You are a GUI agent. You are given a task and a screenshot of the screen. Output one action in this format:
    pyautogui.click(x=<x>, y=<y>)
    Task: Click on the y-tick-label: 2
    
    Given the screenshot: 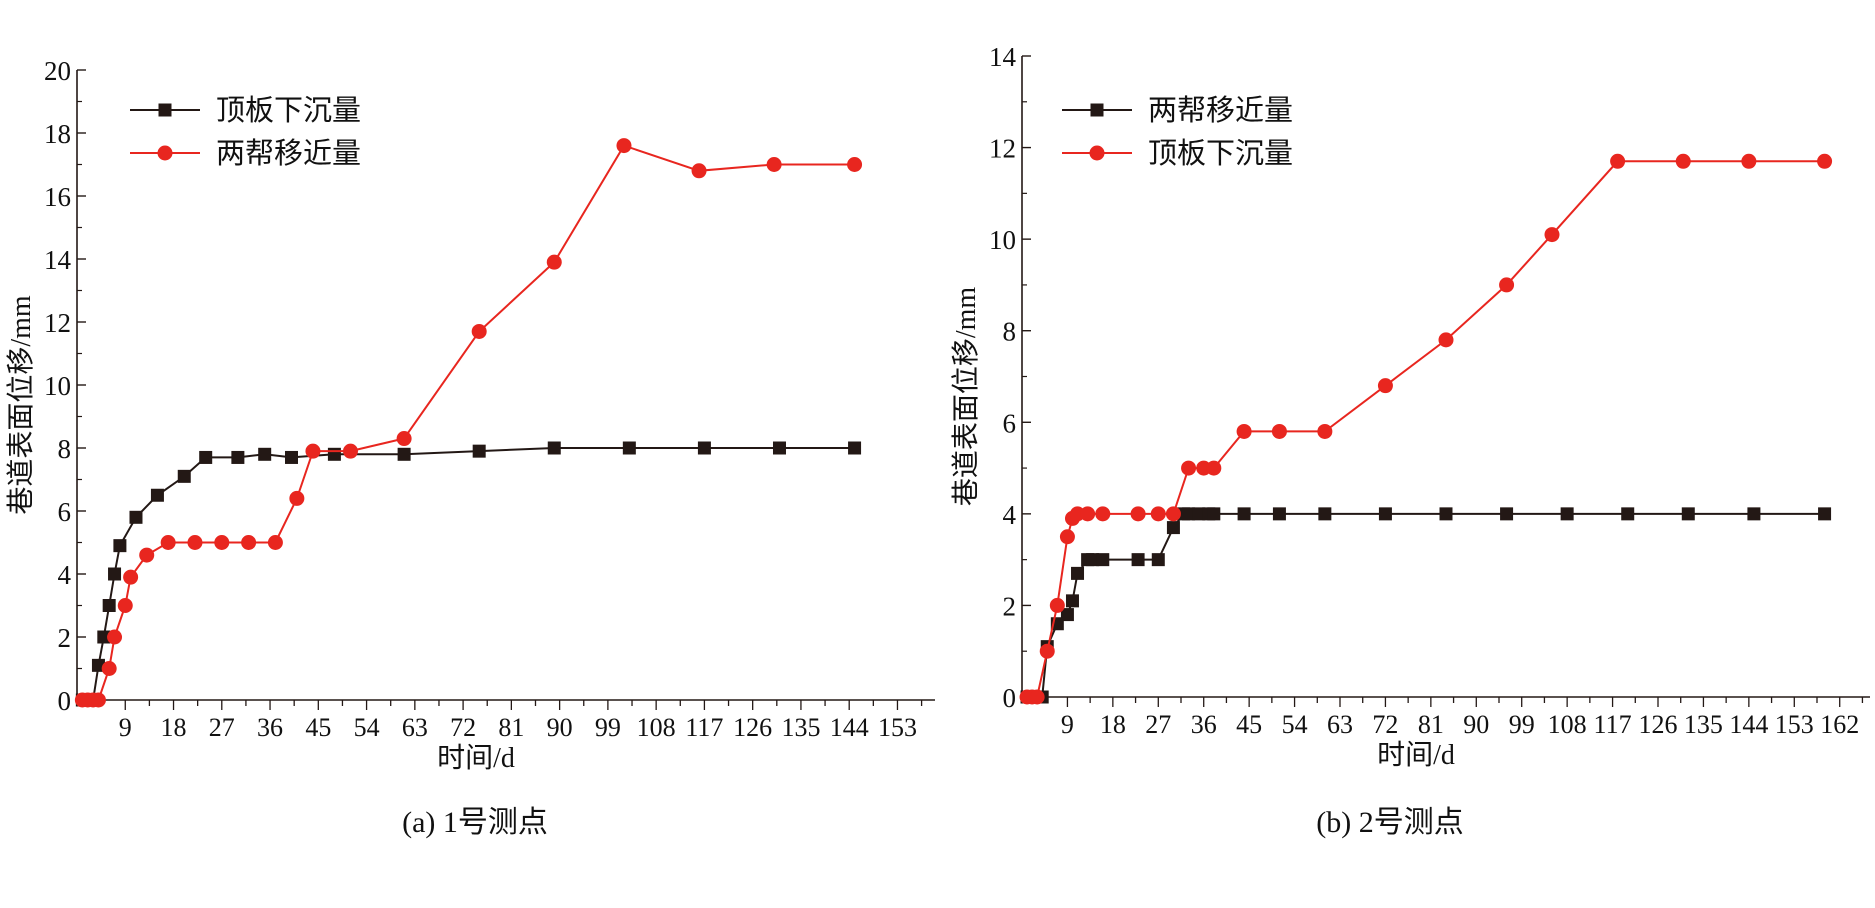 What is the action you would take?
    pyautogui.click(x=65, y=638)
    